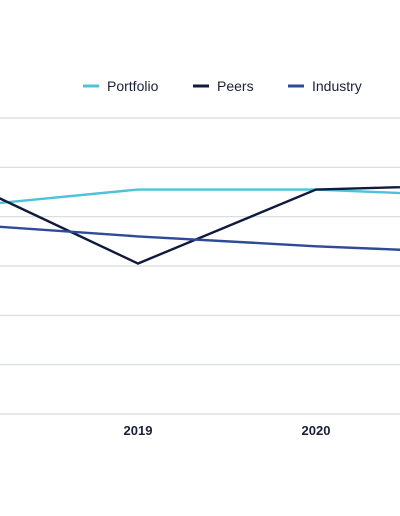 This screenshot has width=400, height=516. I want to click on legend-item-industry: Industry, so click(325, 86).